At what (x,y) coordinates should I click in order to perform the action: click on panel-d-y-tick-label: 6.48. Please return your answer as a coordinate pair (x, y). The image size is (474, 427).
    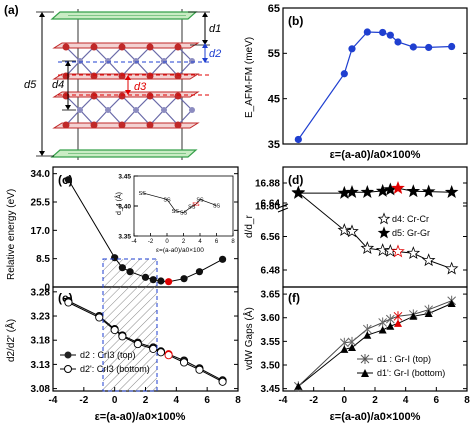
    Looking at the image, I should click on (271, 271).